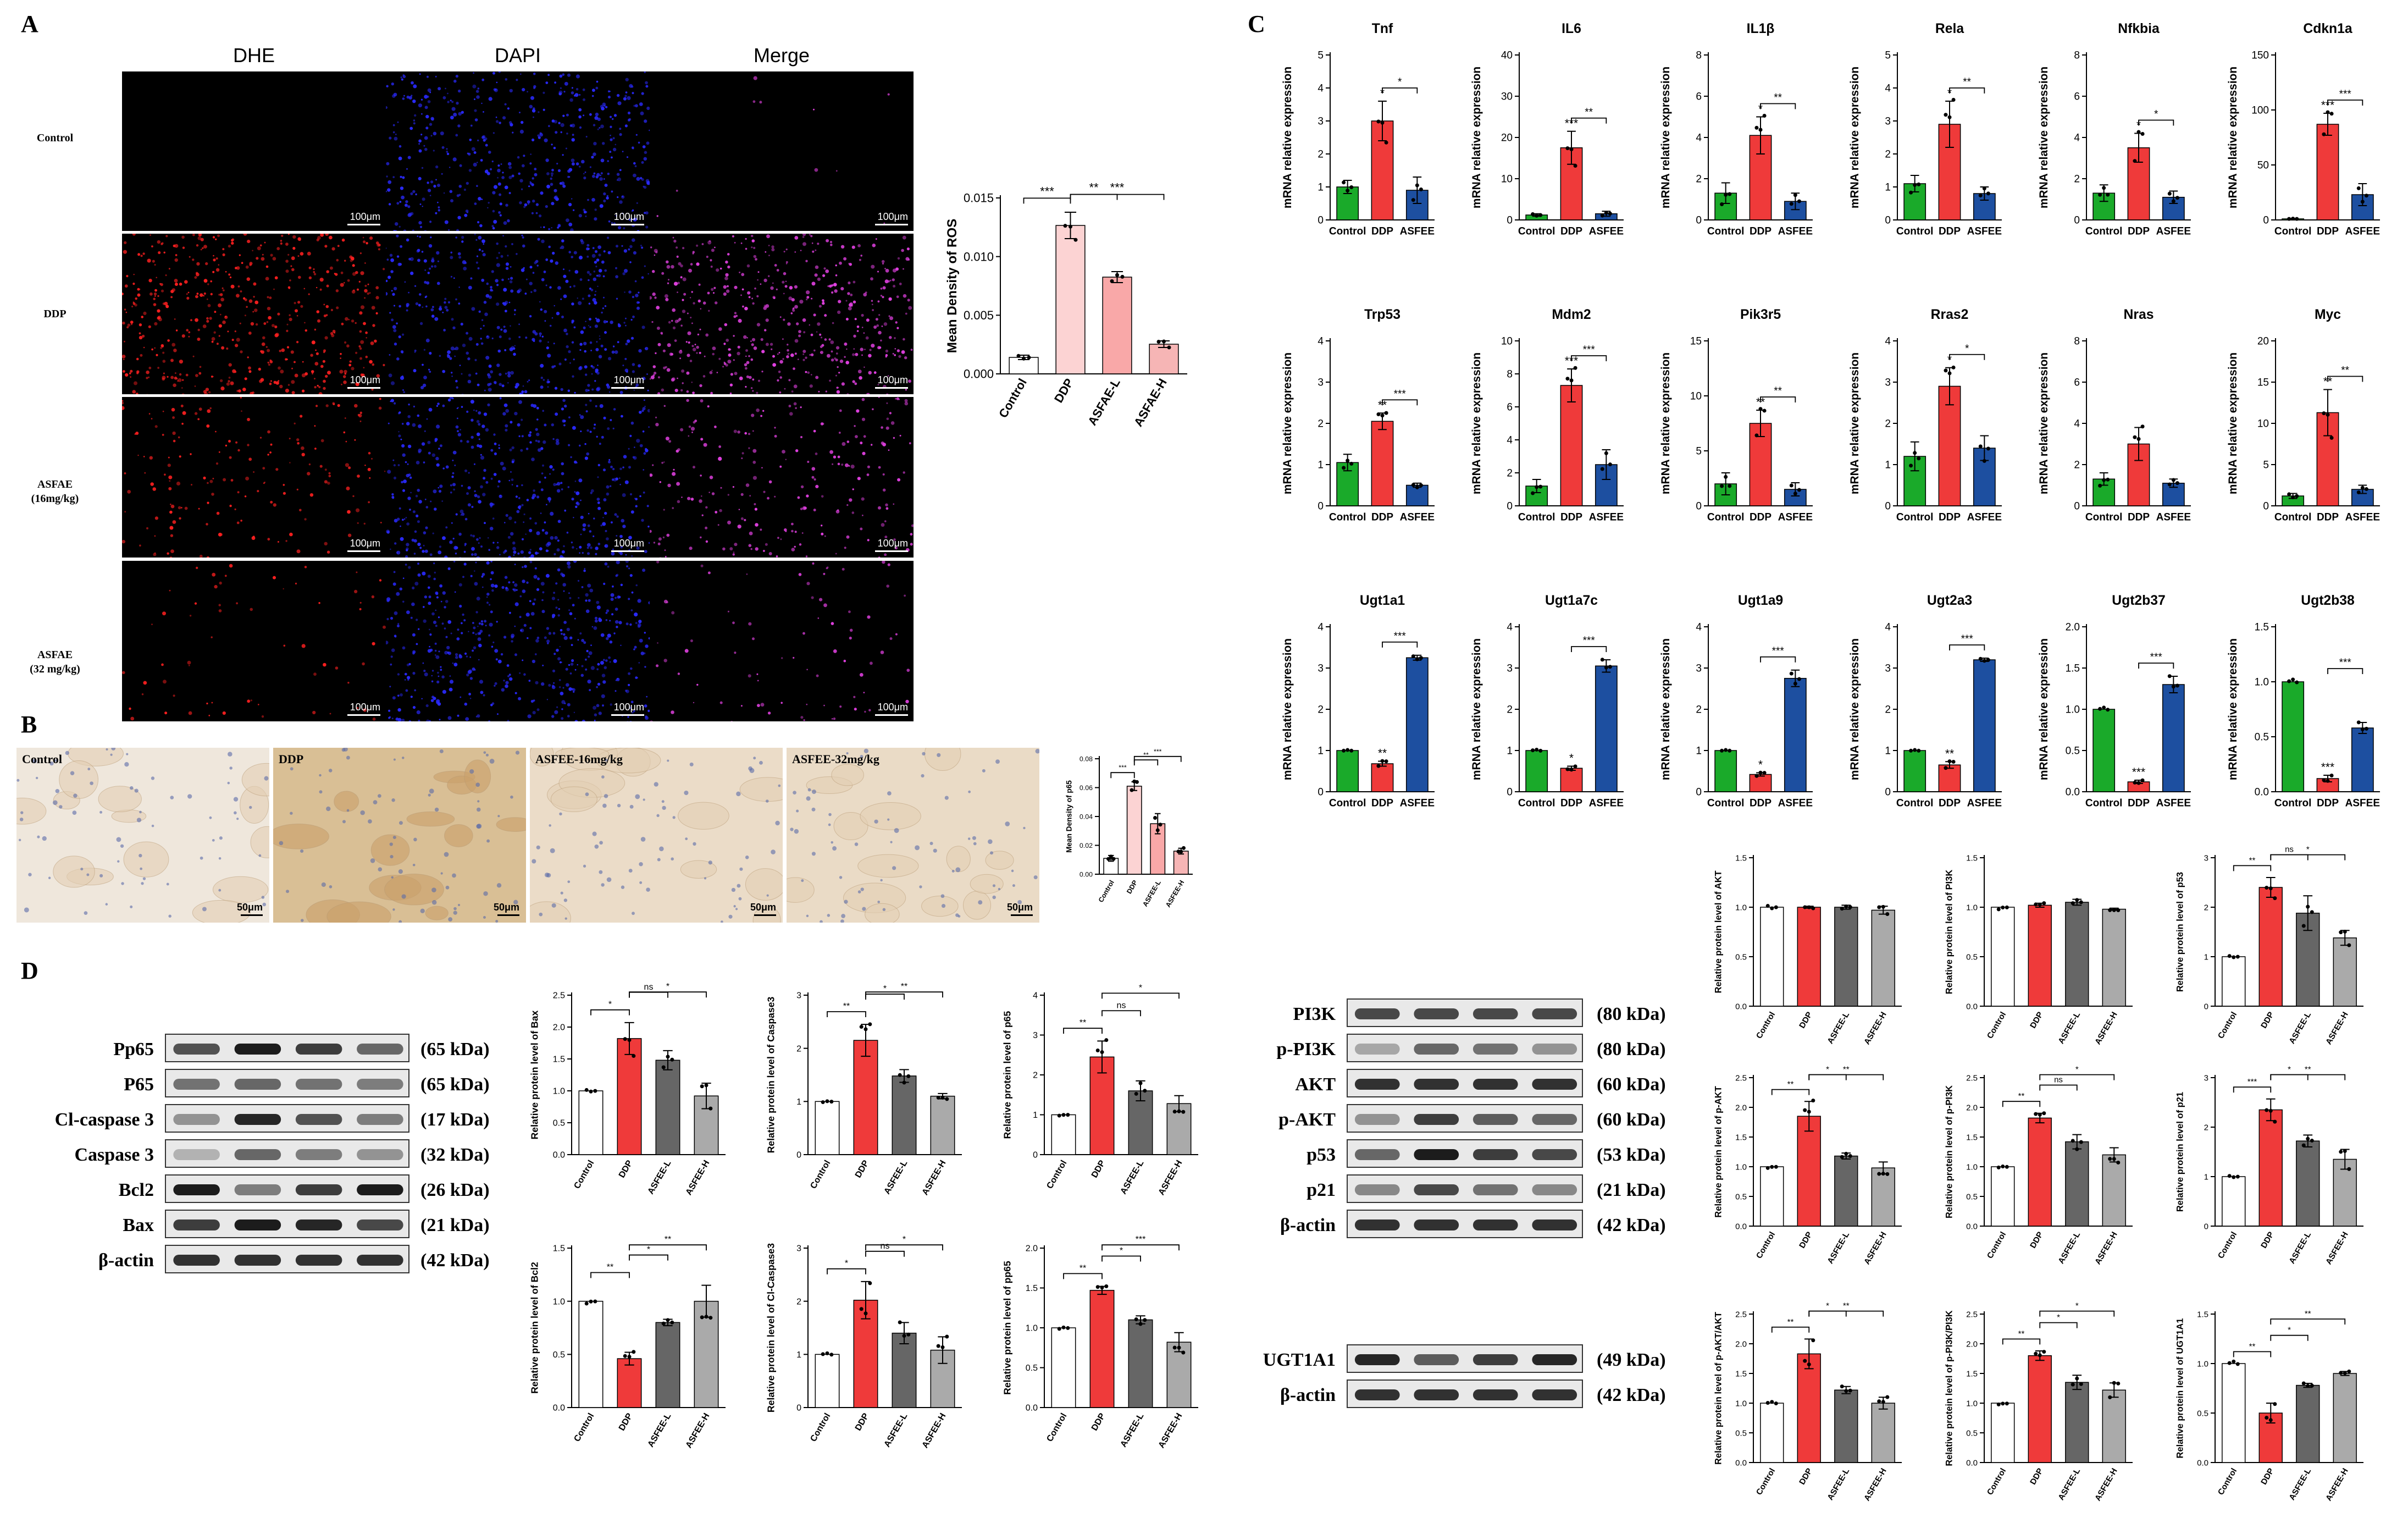  What do you see at coordinates (2362, 517) in the screenshot?
I see `x-tick-label: ASFEE` at bounding box center [2362, 517].